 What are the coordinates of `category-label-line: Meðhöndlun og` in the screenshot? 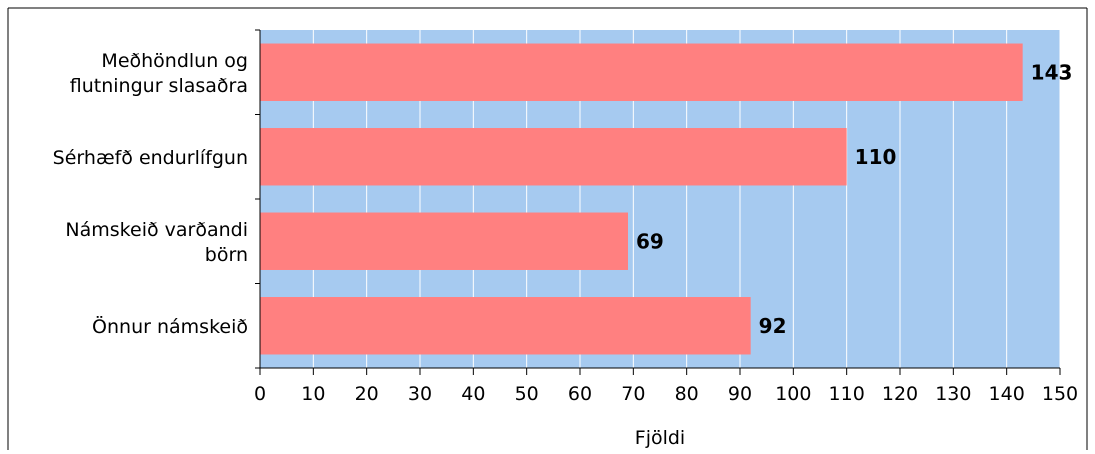 It's located at (174, 61).